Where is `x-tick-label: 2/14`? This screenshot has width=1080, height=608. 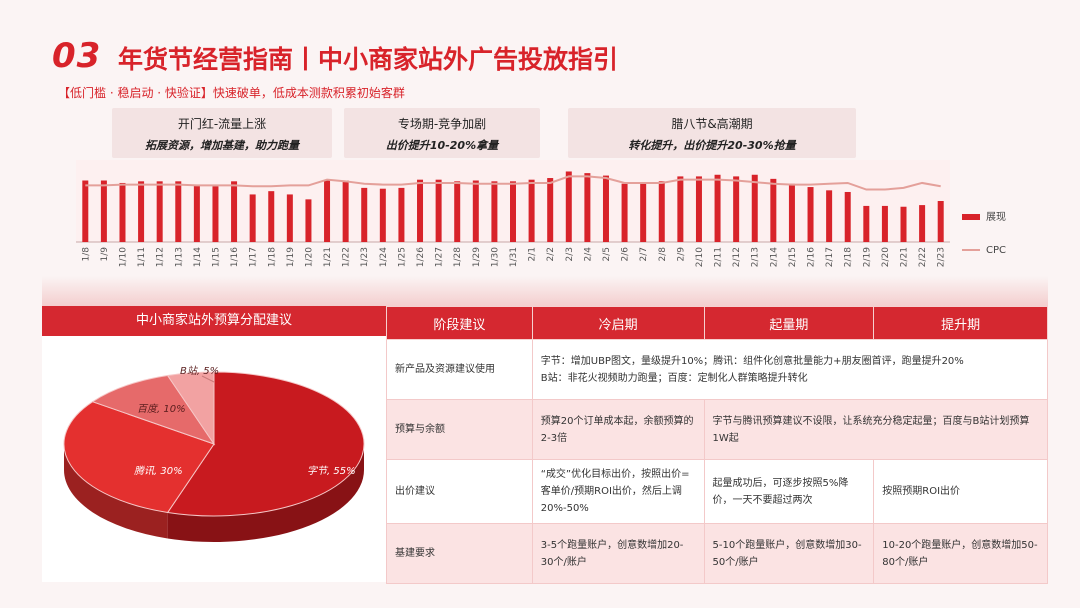
x-tick-label: 2/14 is located at coordinates (774, 257).